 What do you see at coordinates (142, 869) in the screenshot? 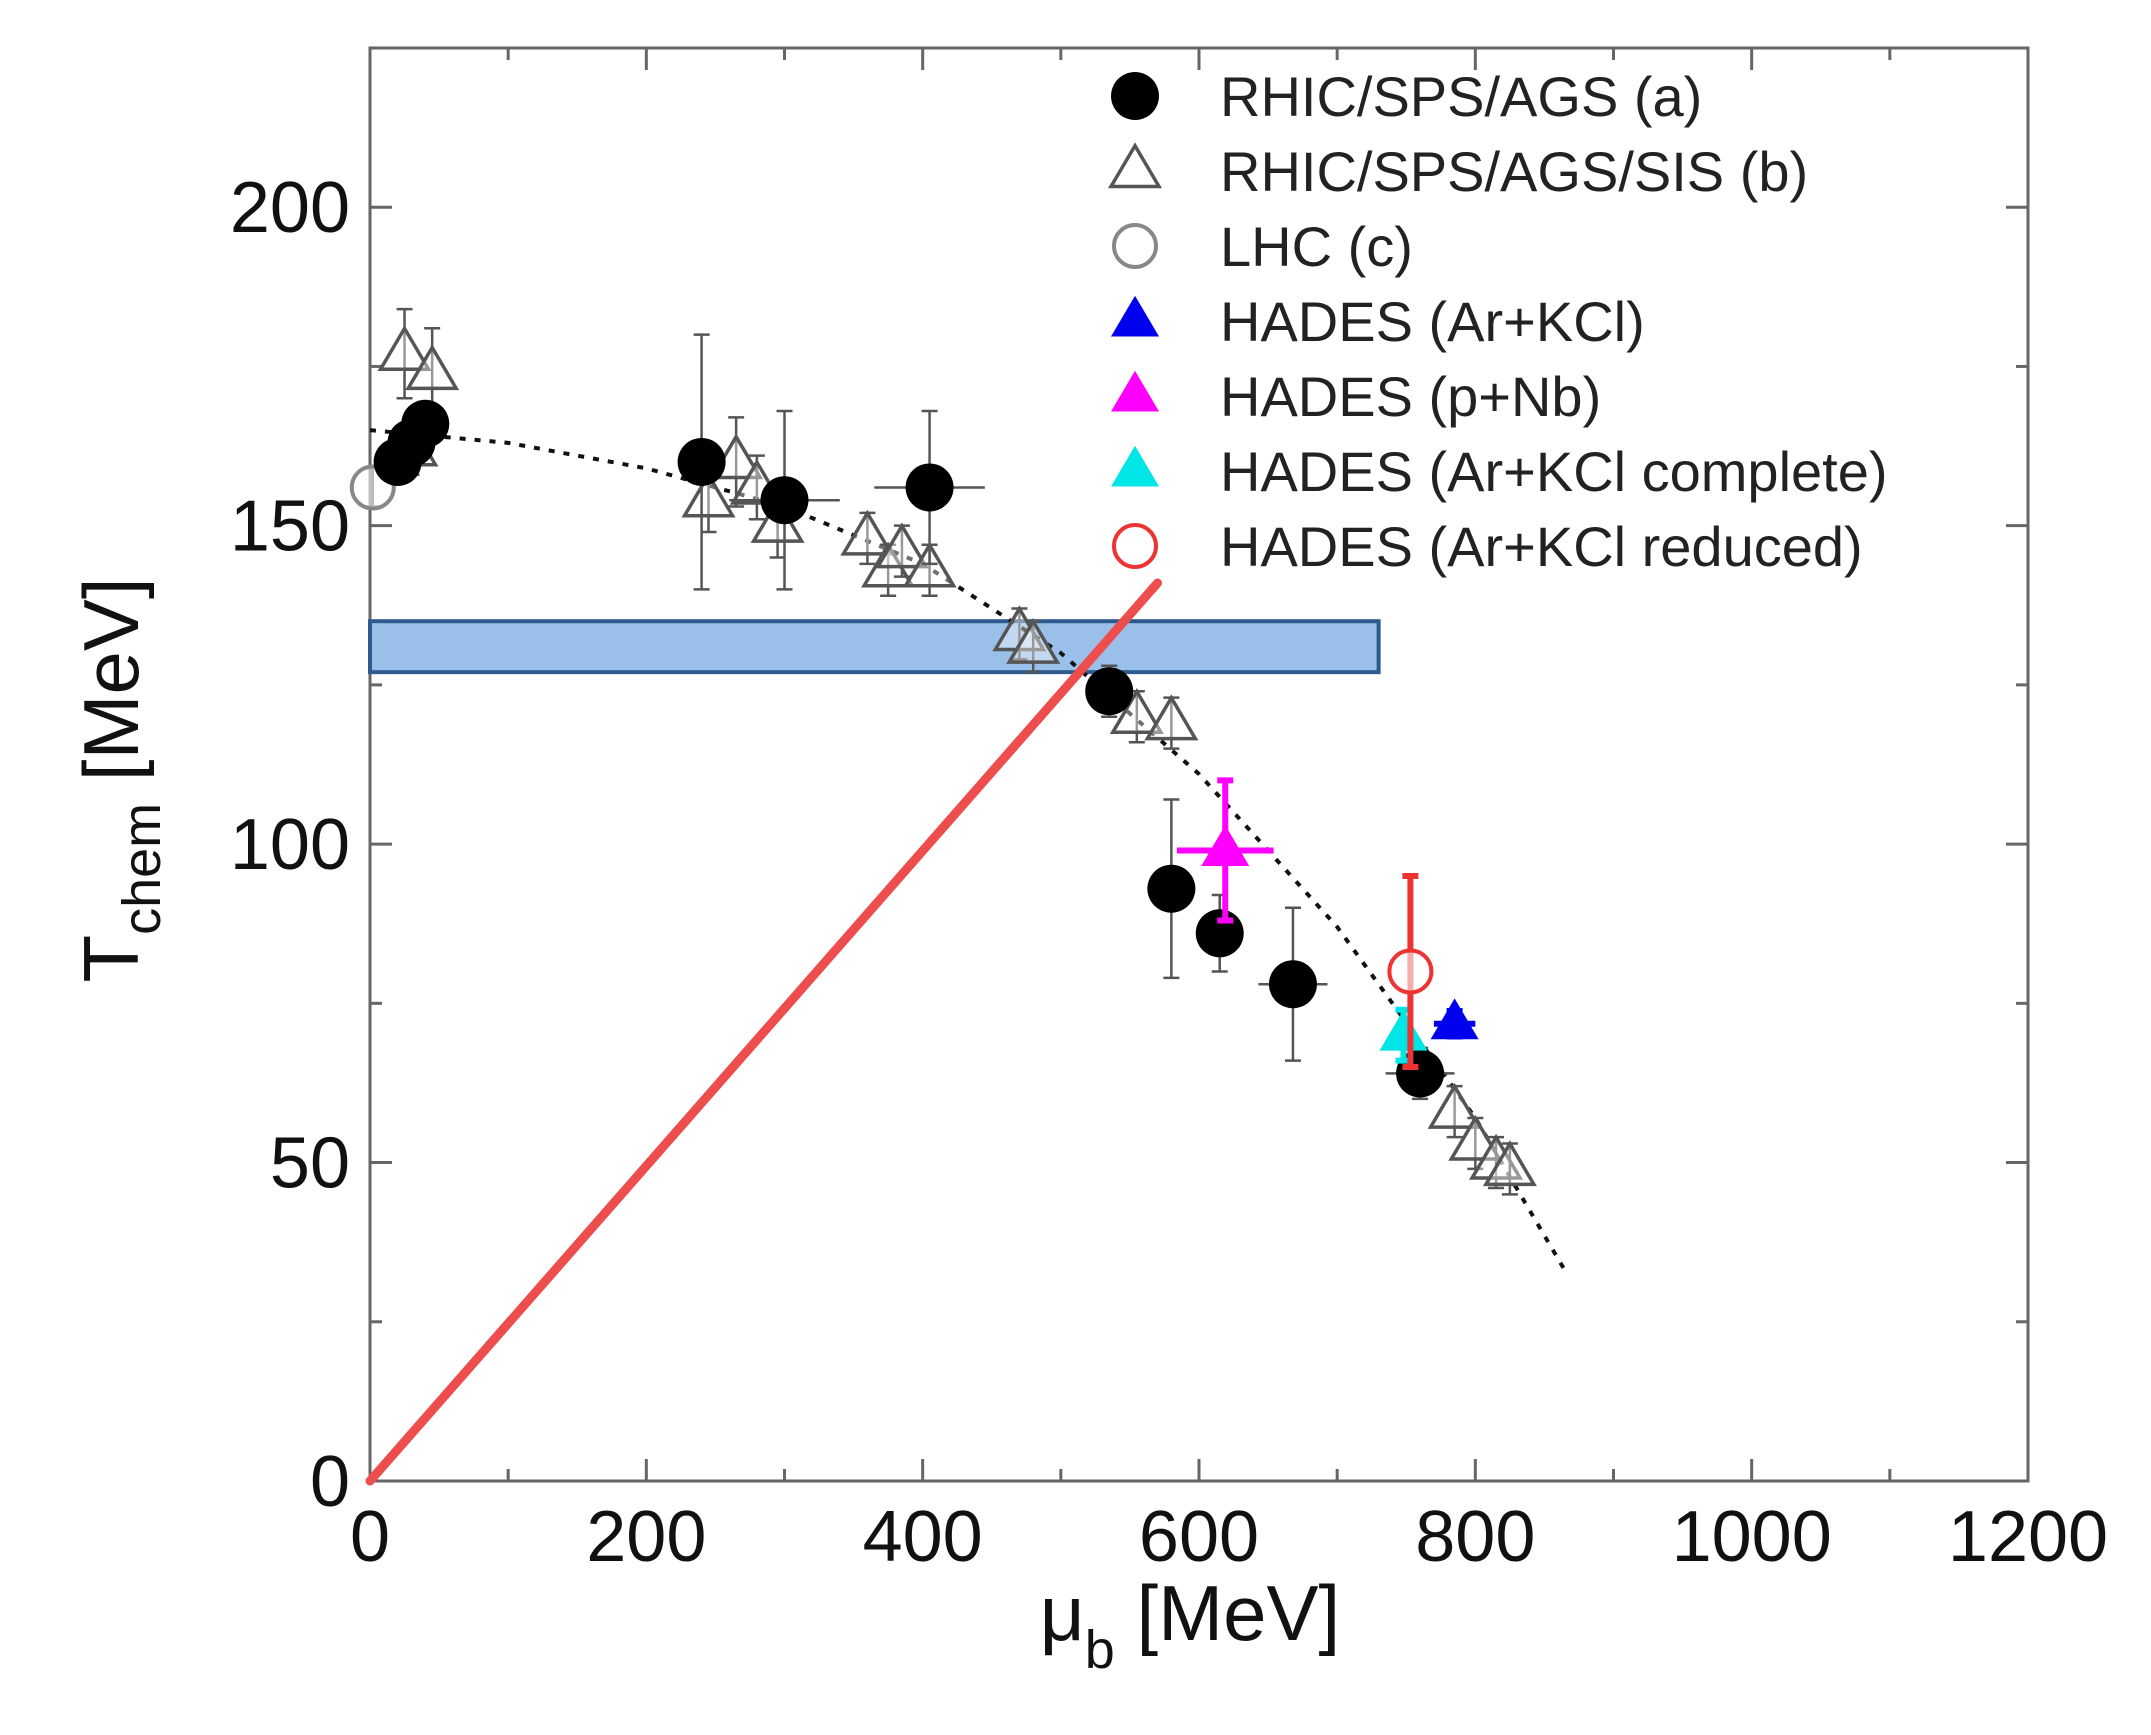
I see `y-axis-subscript: chem` at bounding box center [142, 869].